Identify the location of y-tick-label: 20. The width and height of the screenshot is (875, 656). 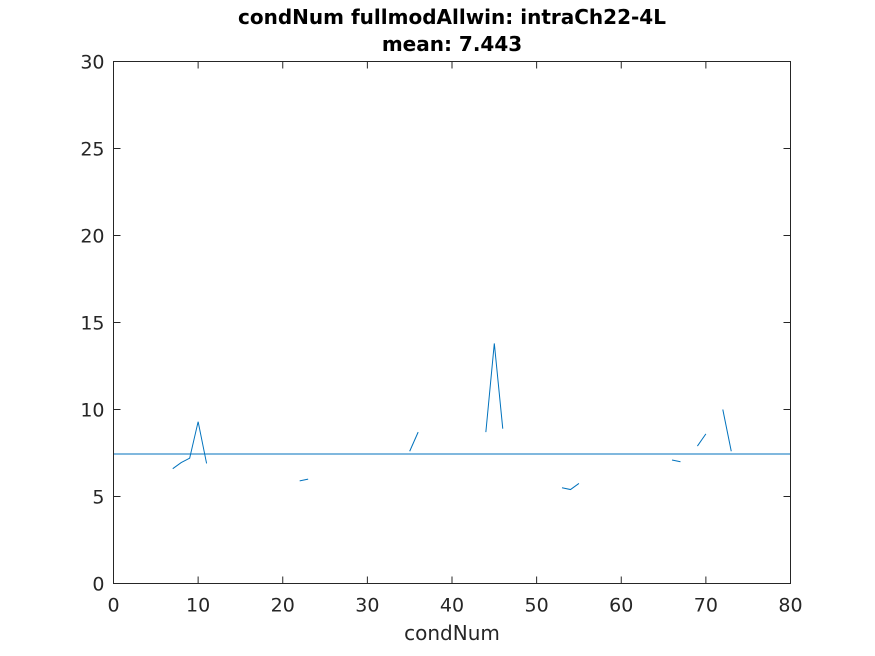
(92, 237).